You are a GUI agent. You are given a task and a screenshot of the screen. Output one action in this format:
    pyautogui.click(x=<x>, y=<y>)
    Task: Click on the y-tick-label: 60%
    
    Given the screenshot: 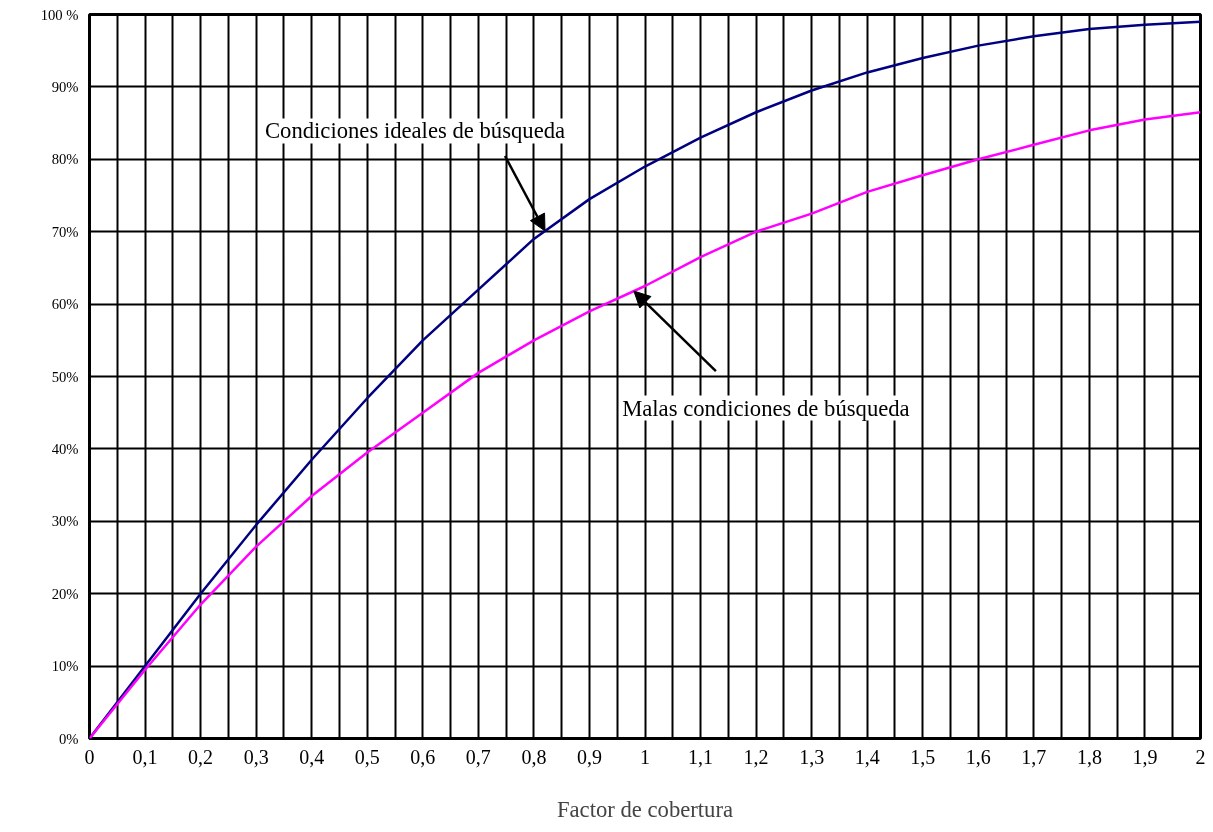 What is the action you would take?
    pyautogui.click(x=65, y=304)
    